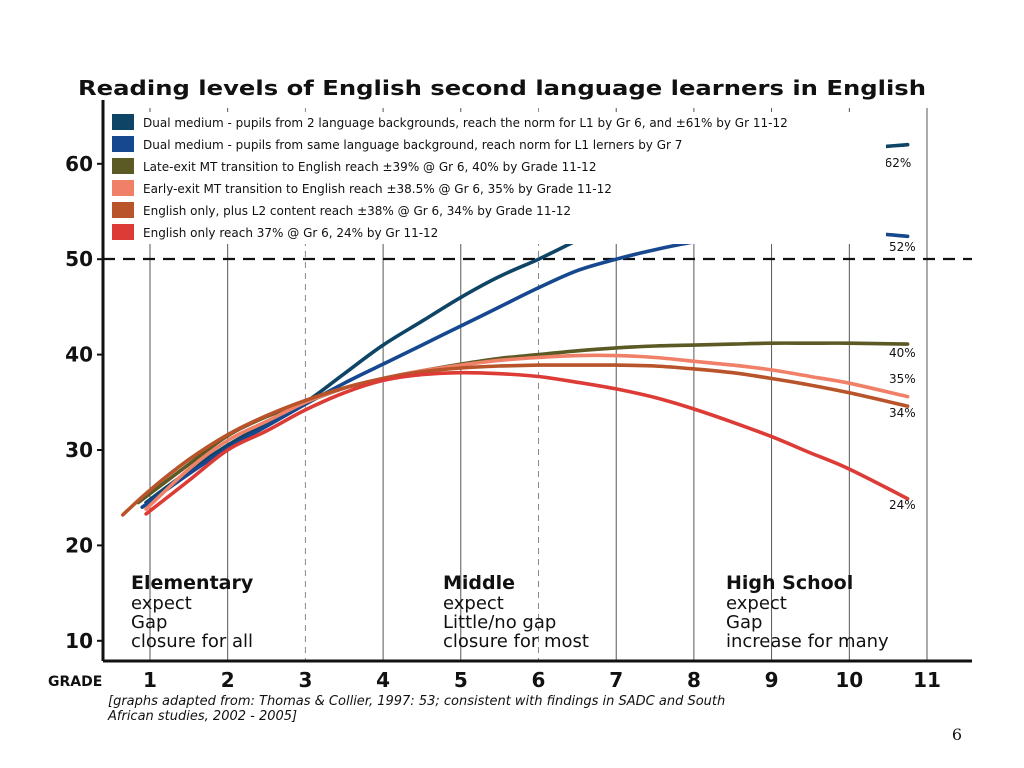 The image size is (1024, 768). What do you see at coordinates (79, 545) in the screenshot?
I see `y-tick-label: 20` at bounding box center [79, 545].